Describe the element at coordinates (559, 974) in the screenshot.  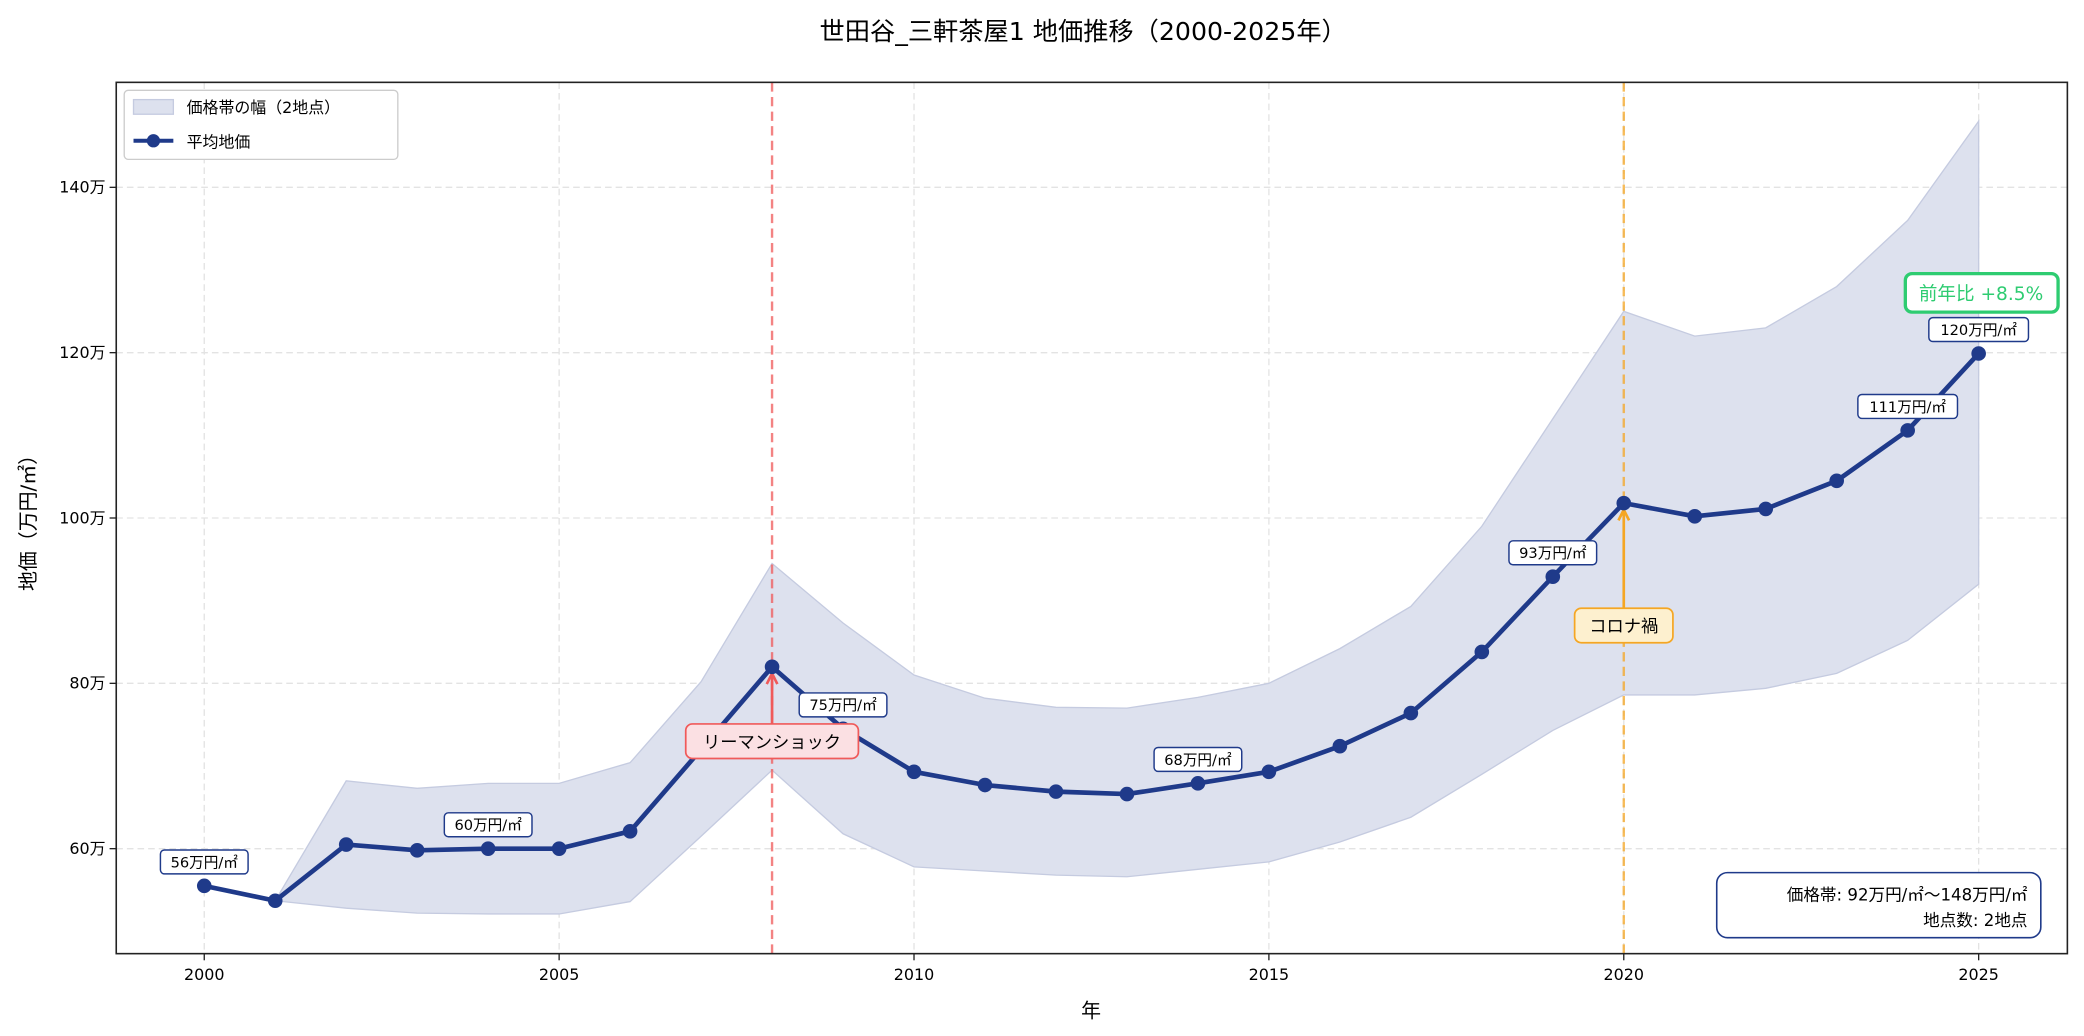
I see `x-tick-label: 2005` at that location.